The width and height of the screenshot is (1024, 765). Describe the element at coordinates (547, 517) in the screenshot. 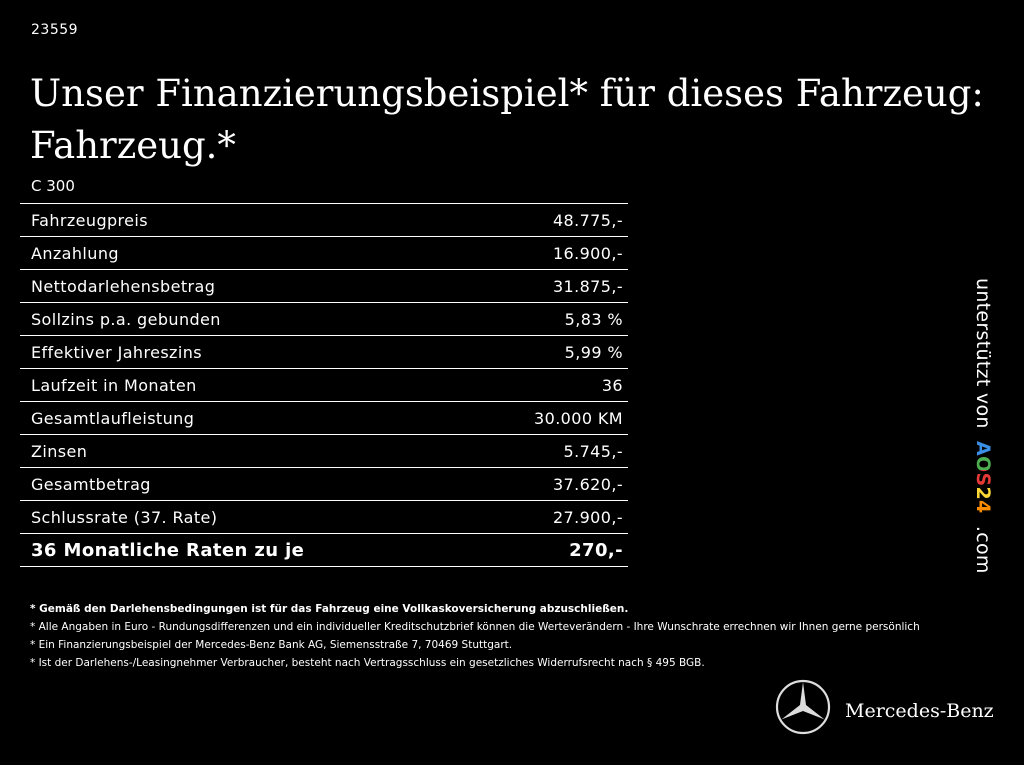

I see `row-value: 27.900,-` at that location.